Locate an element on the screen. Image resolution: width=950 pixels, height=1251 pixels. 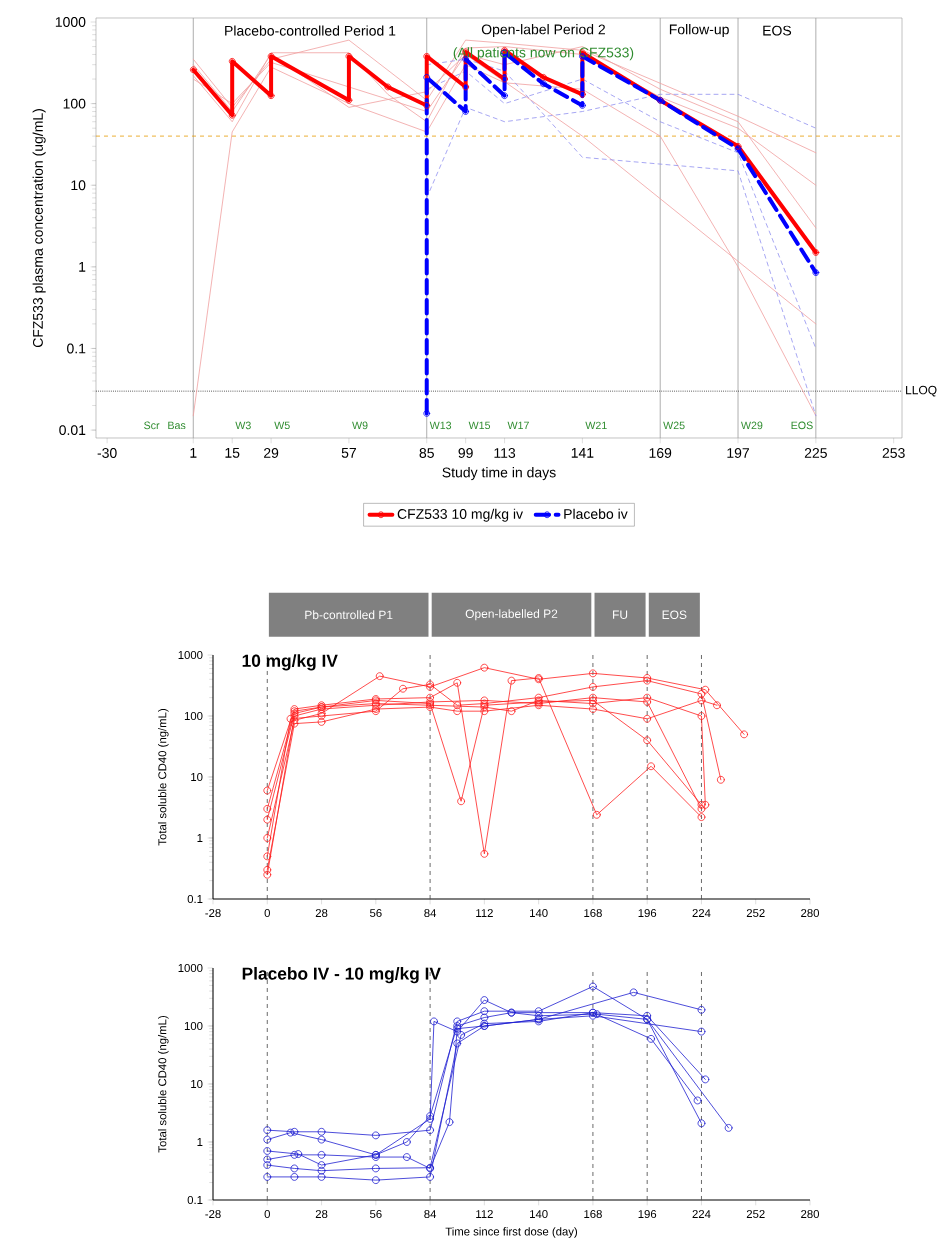
x-tick-label: 197 is located at coordinates (738, 453).